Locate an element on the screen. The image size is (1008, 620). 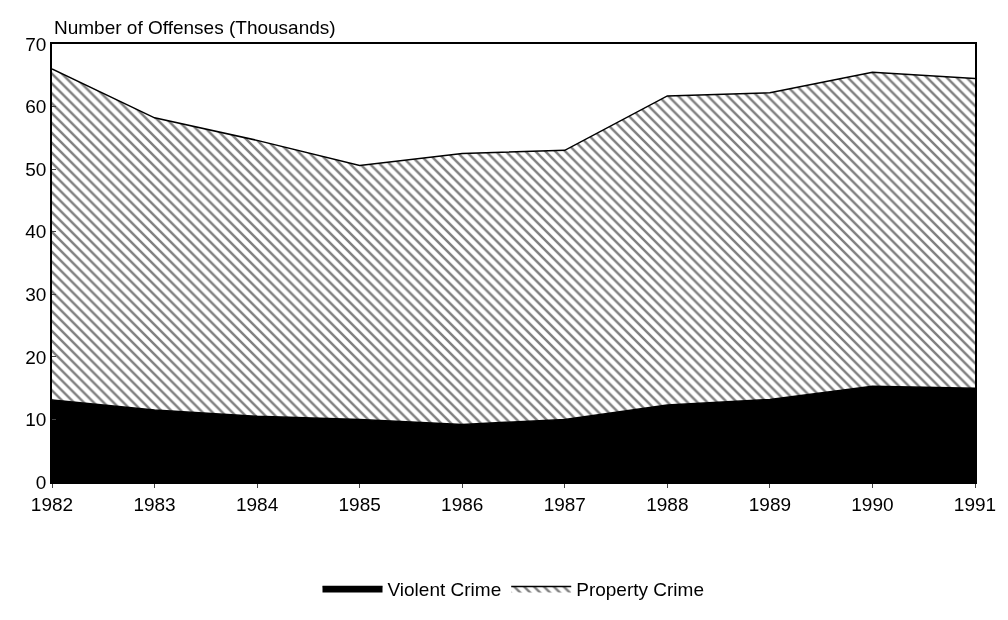
legend-label: Property Crime is located at coordinates (640, 589).